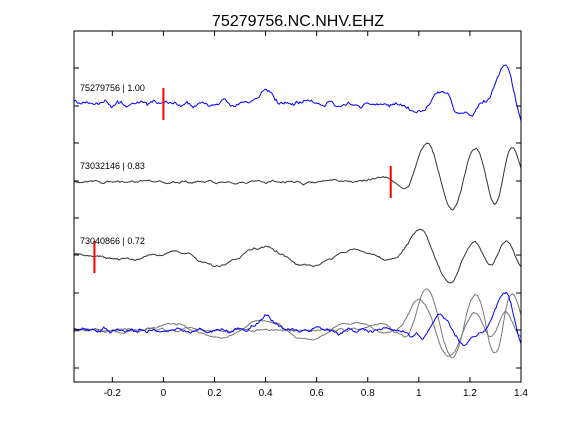 Image resolution: width=576 pixels, height=432 pixels. What do you see at coordinates (368, 393) in the screenshot?
I see `x-tick-label: 0.8` at bounding box center [368, 393].